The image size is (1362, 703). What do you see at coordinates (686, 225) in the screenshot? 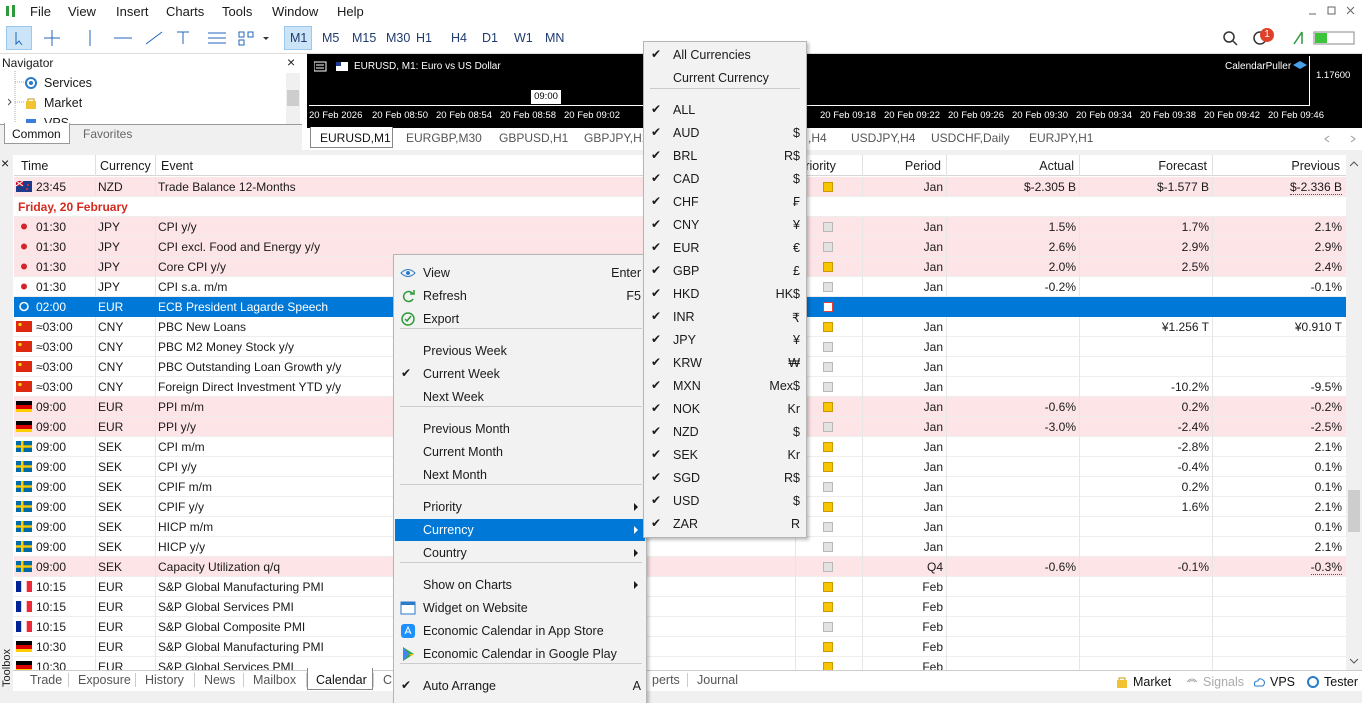
I see `currency-item: CNY` at bounding box center [686, 225].